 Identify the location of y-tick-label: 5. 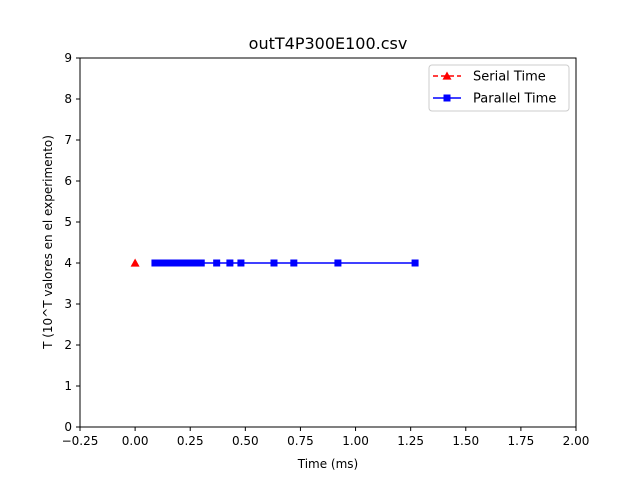
(68, 222).